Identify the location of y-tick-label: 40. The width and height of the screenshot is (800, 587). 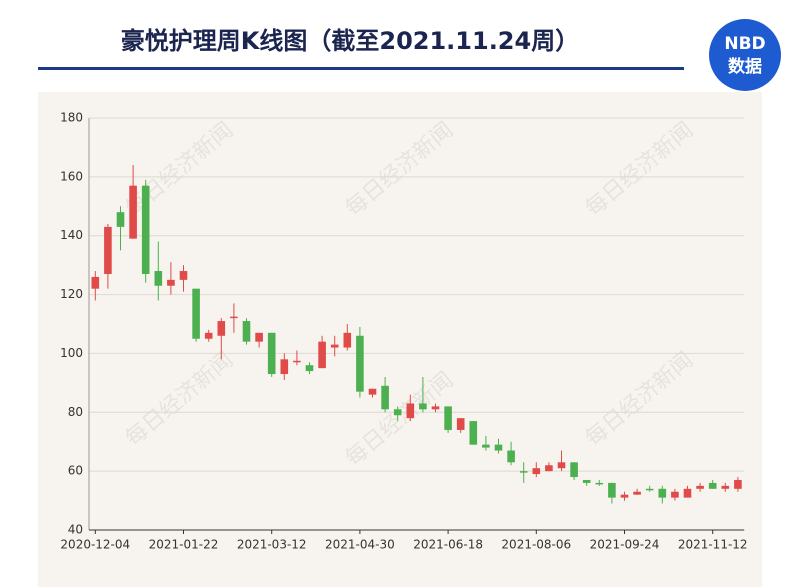
(75, 530).